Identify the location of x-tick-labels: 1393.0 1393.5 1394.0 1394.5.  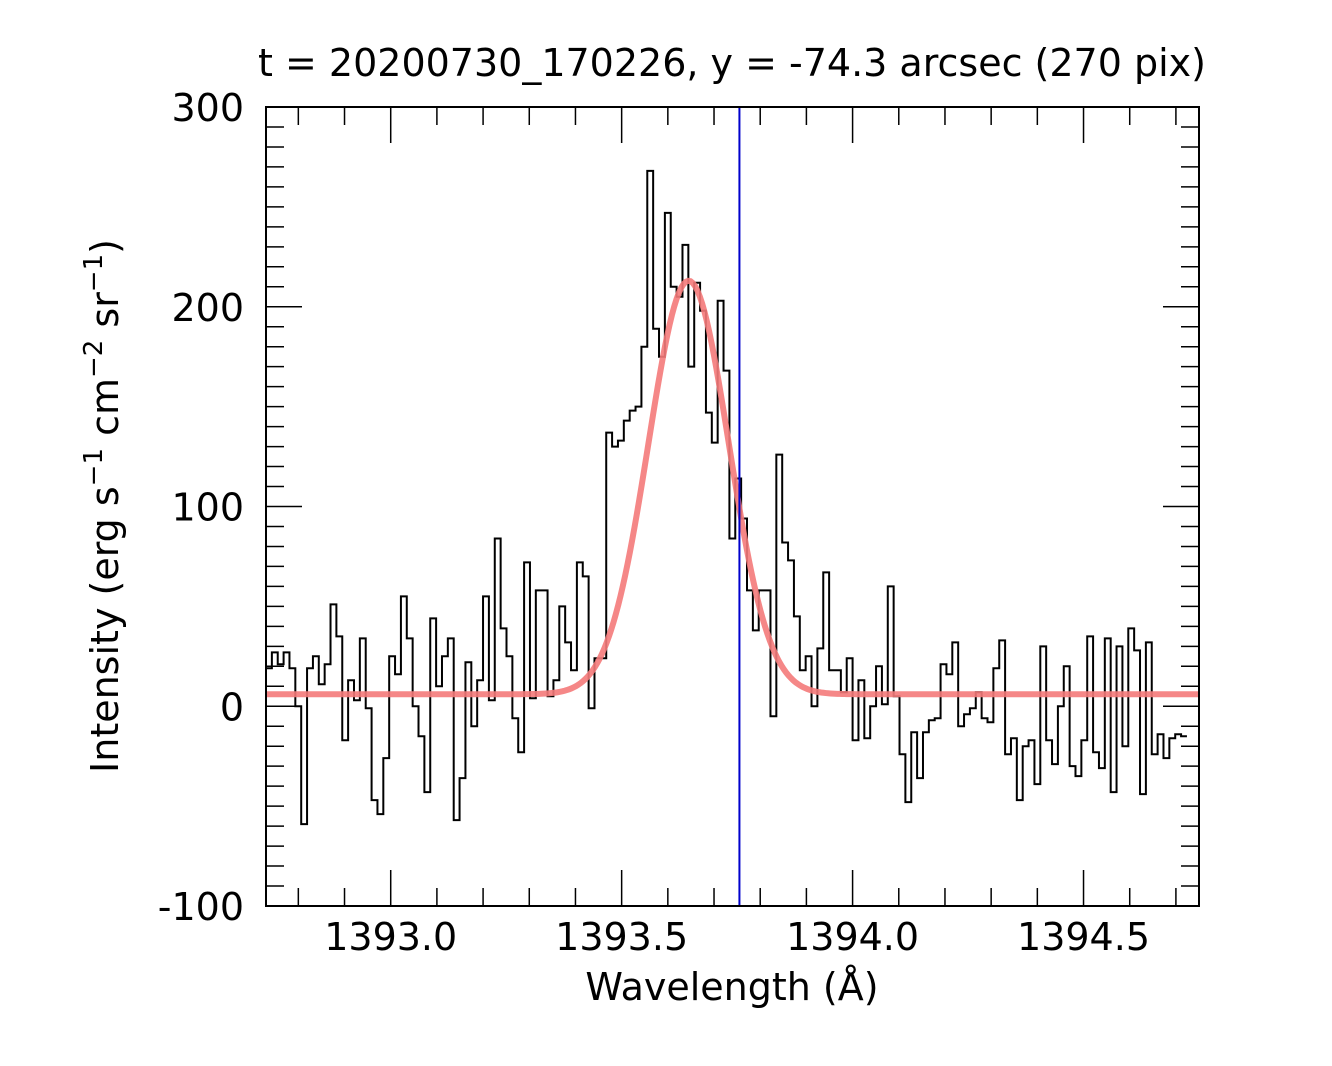
(737, 937).